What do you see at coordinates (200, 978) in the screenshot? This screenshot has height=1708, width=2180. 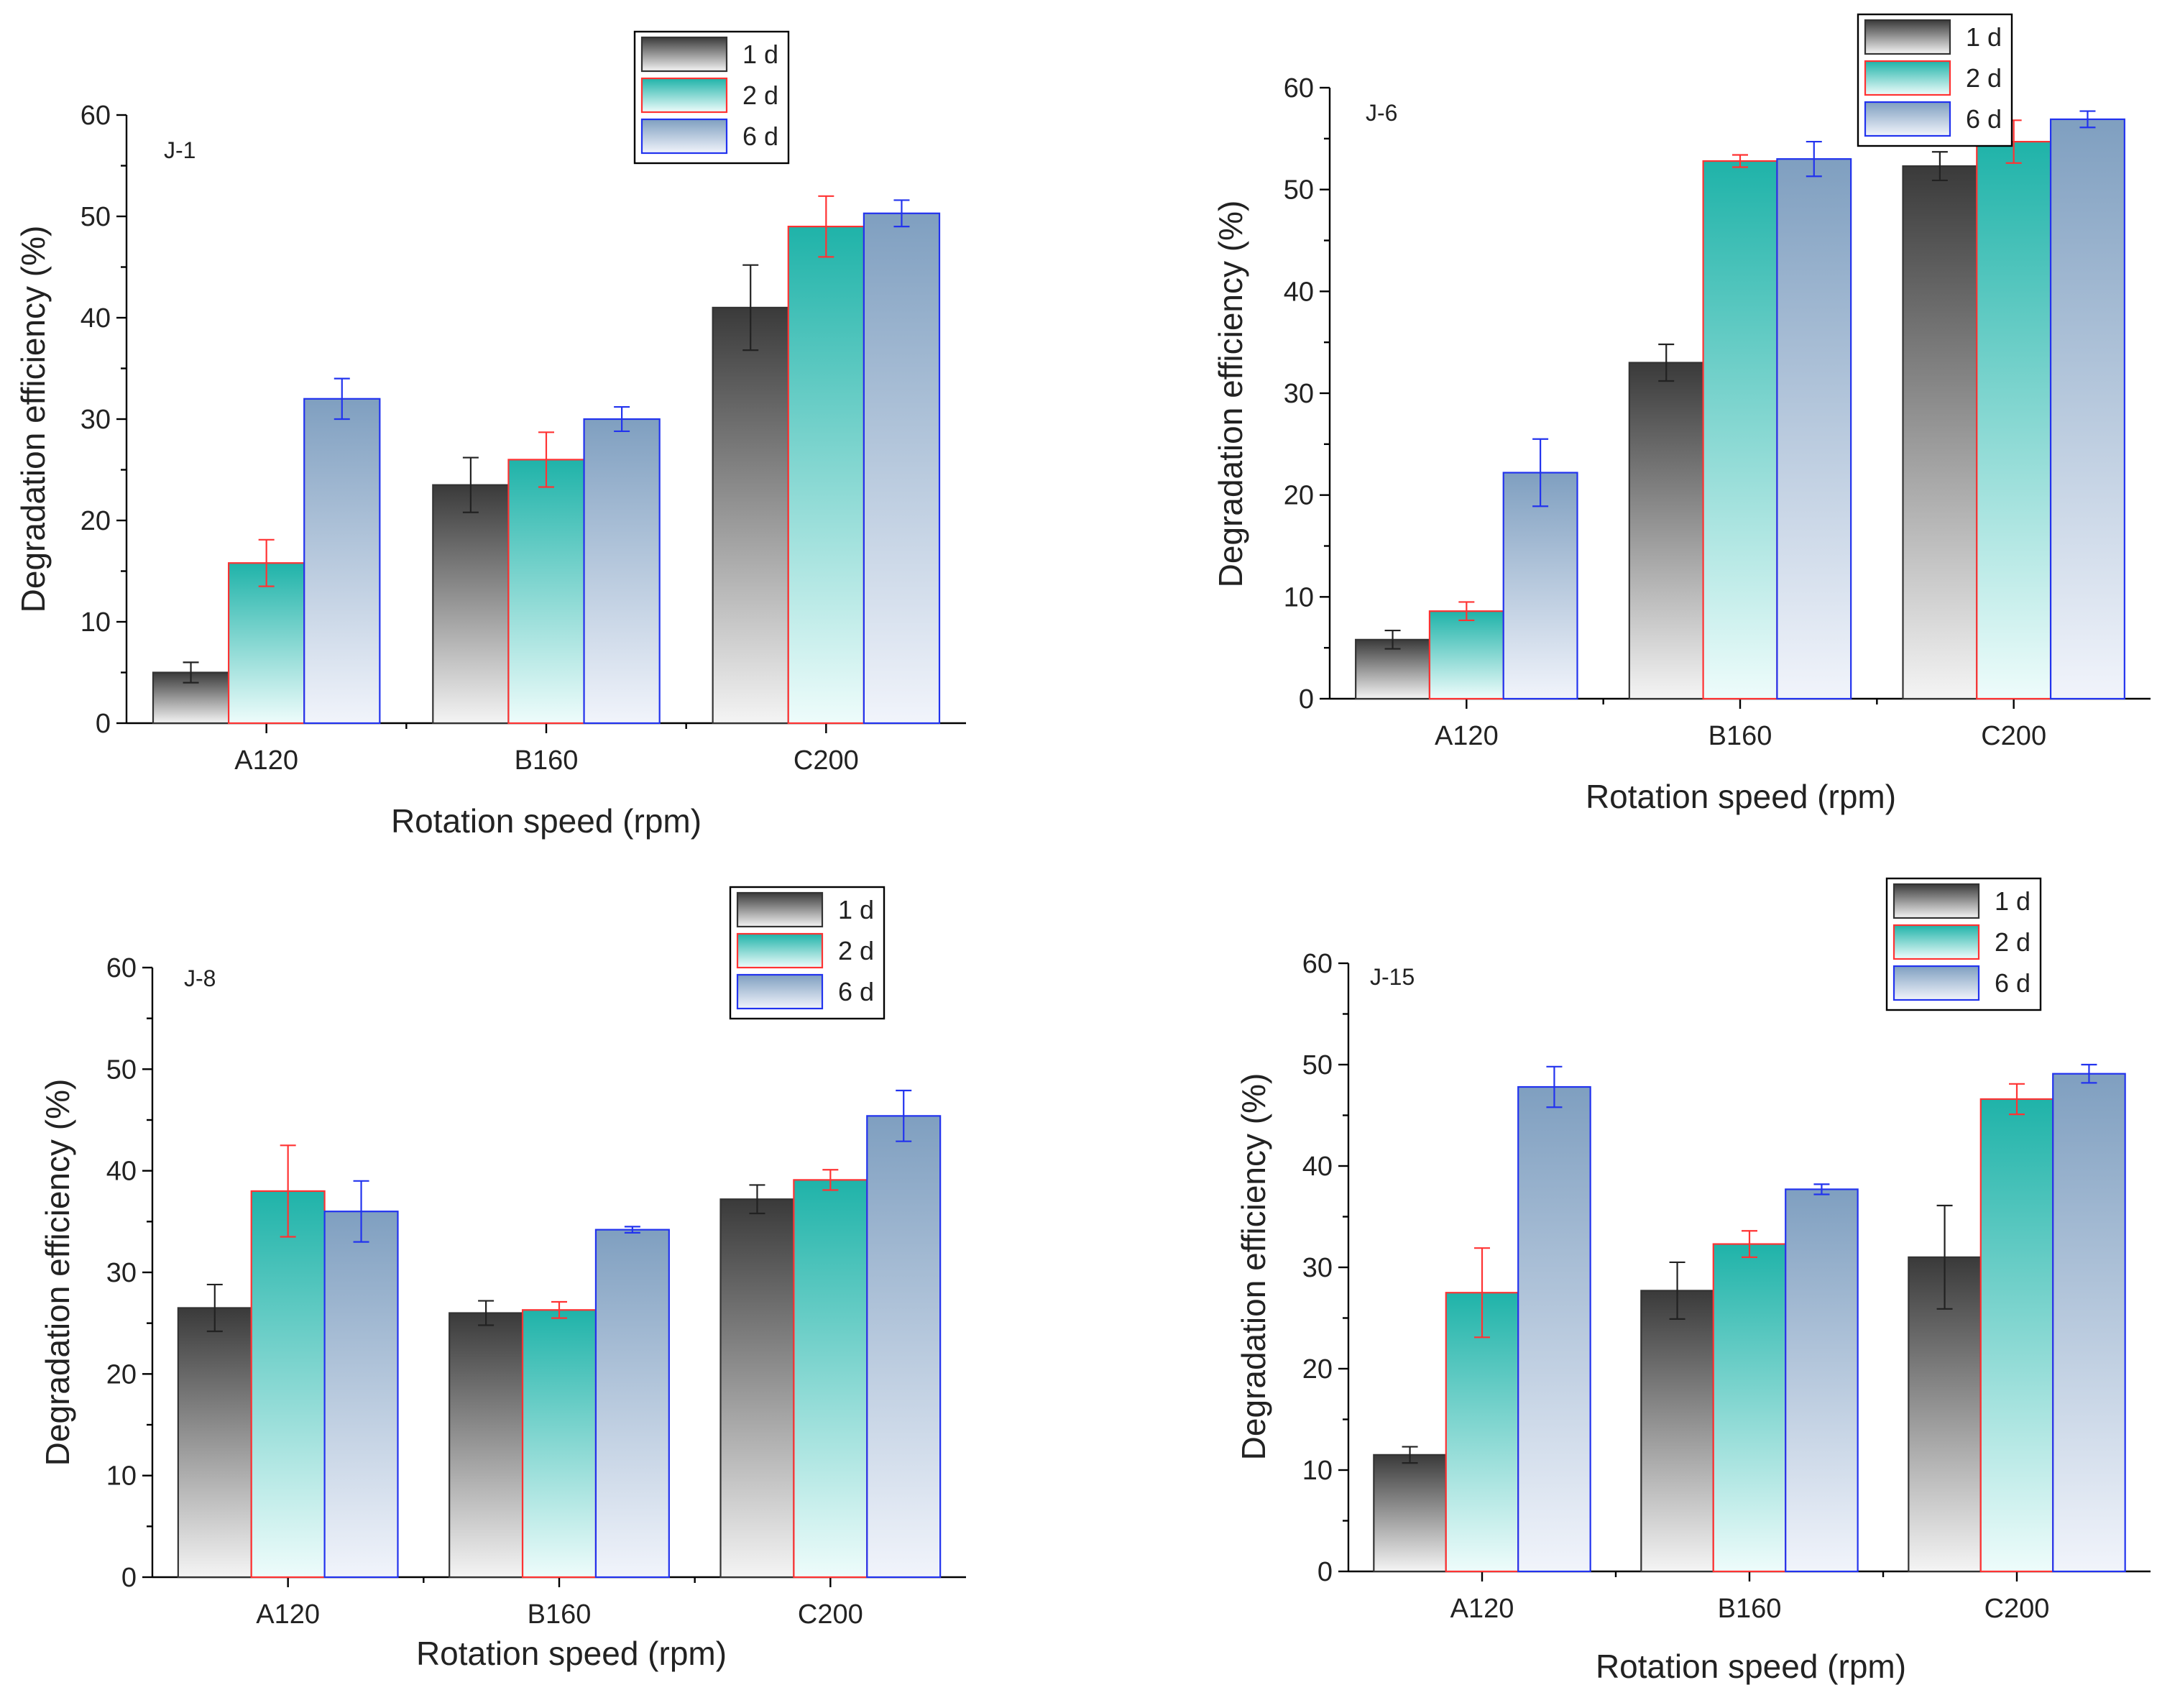 I see `panel-label: J-8` at bounding box center [200, 978].